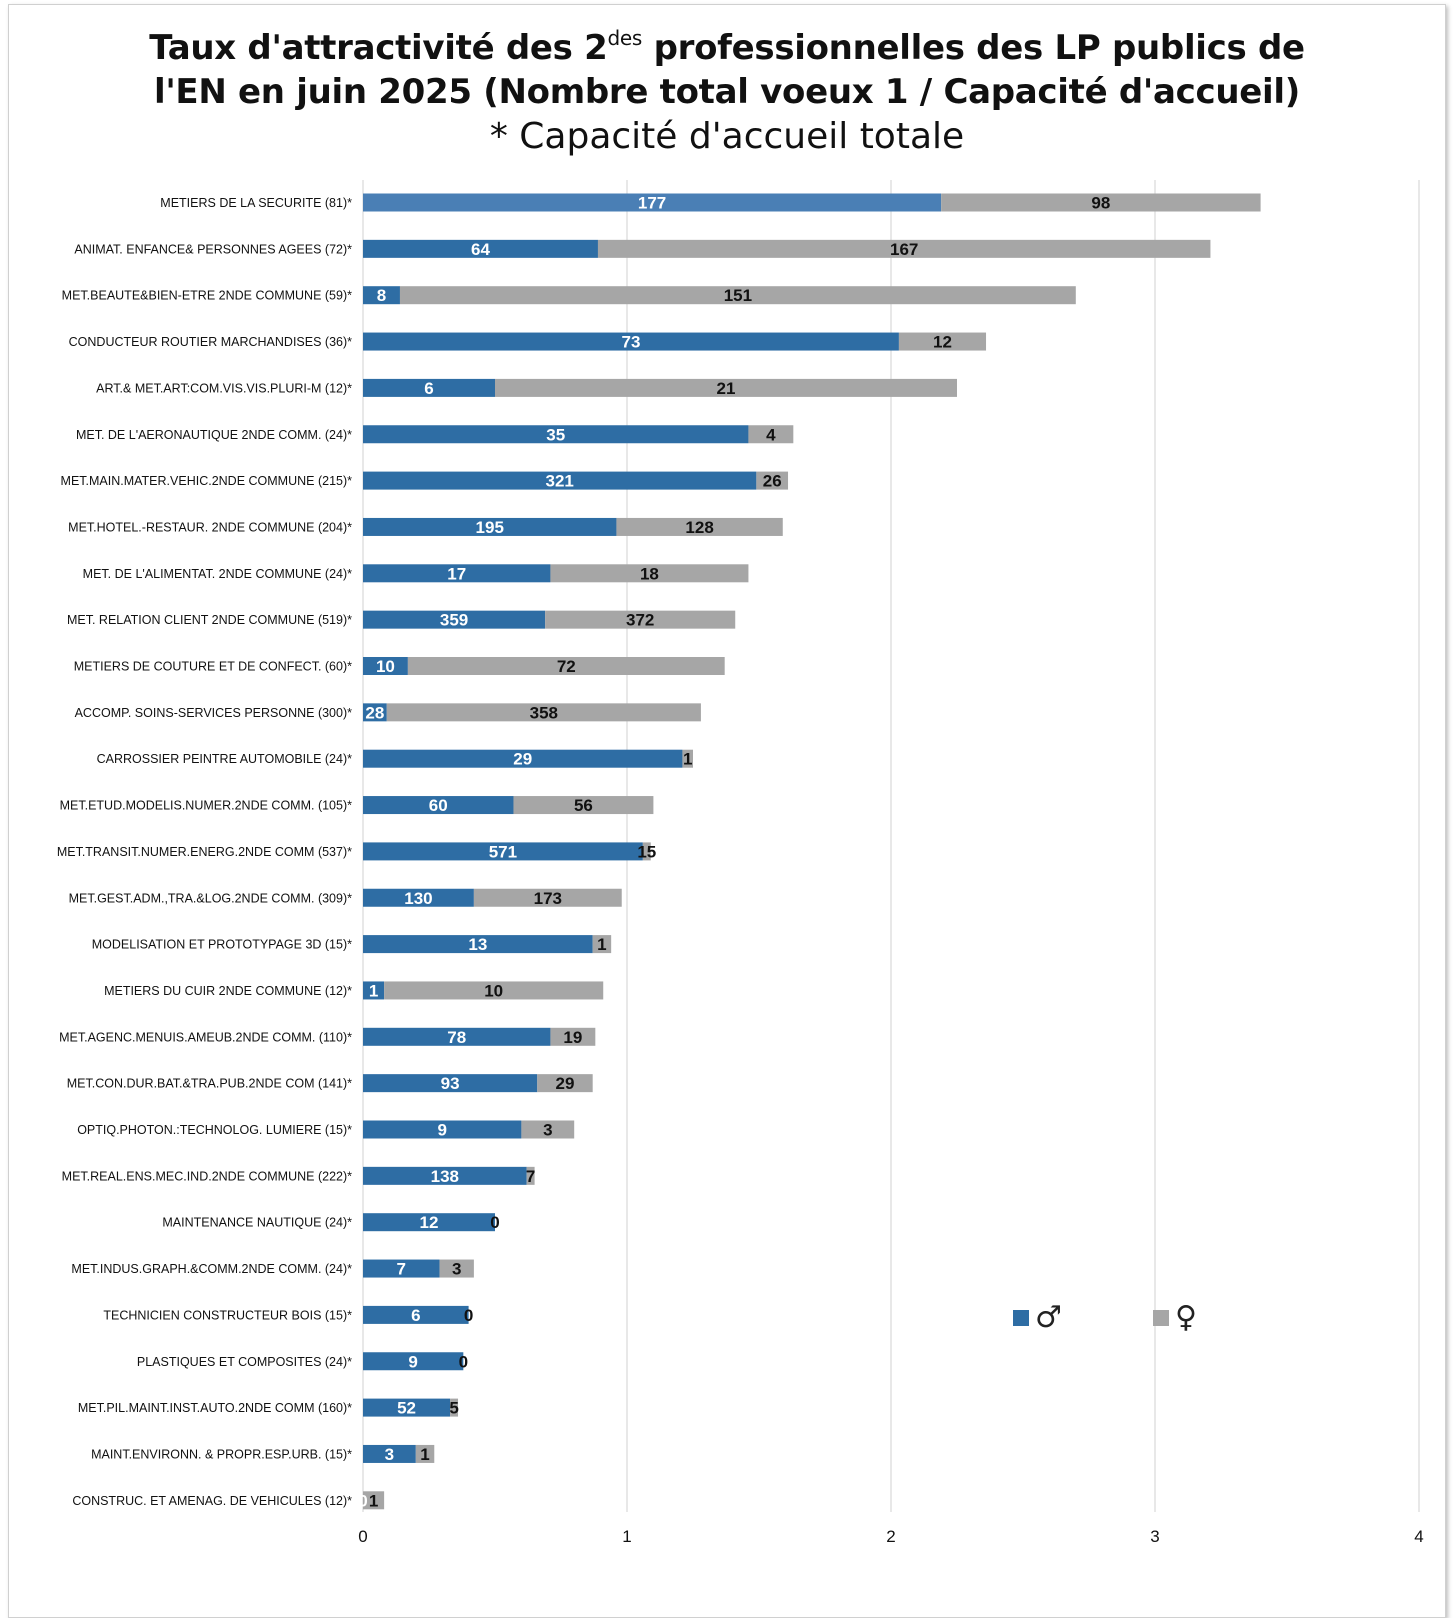  I want to click on value-label-male-9: 359, so click(454, 620).